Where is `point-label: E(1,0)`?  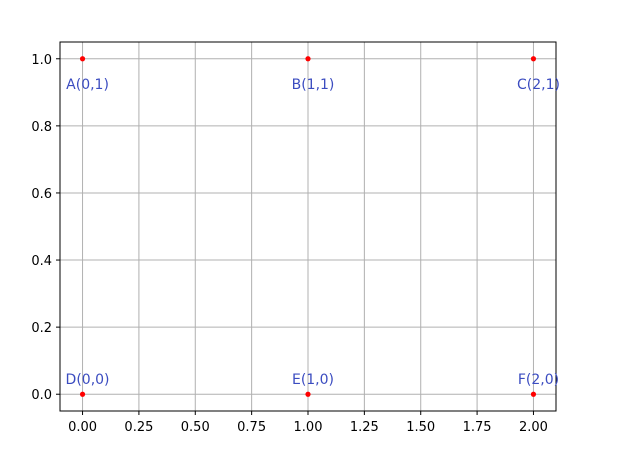
point-label: E(1,0) is located at coordinates (313, 380).